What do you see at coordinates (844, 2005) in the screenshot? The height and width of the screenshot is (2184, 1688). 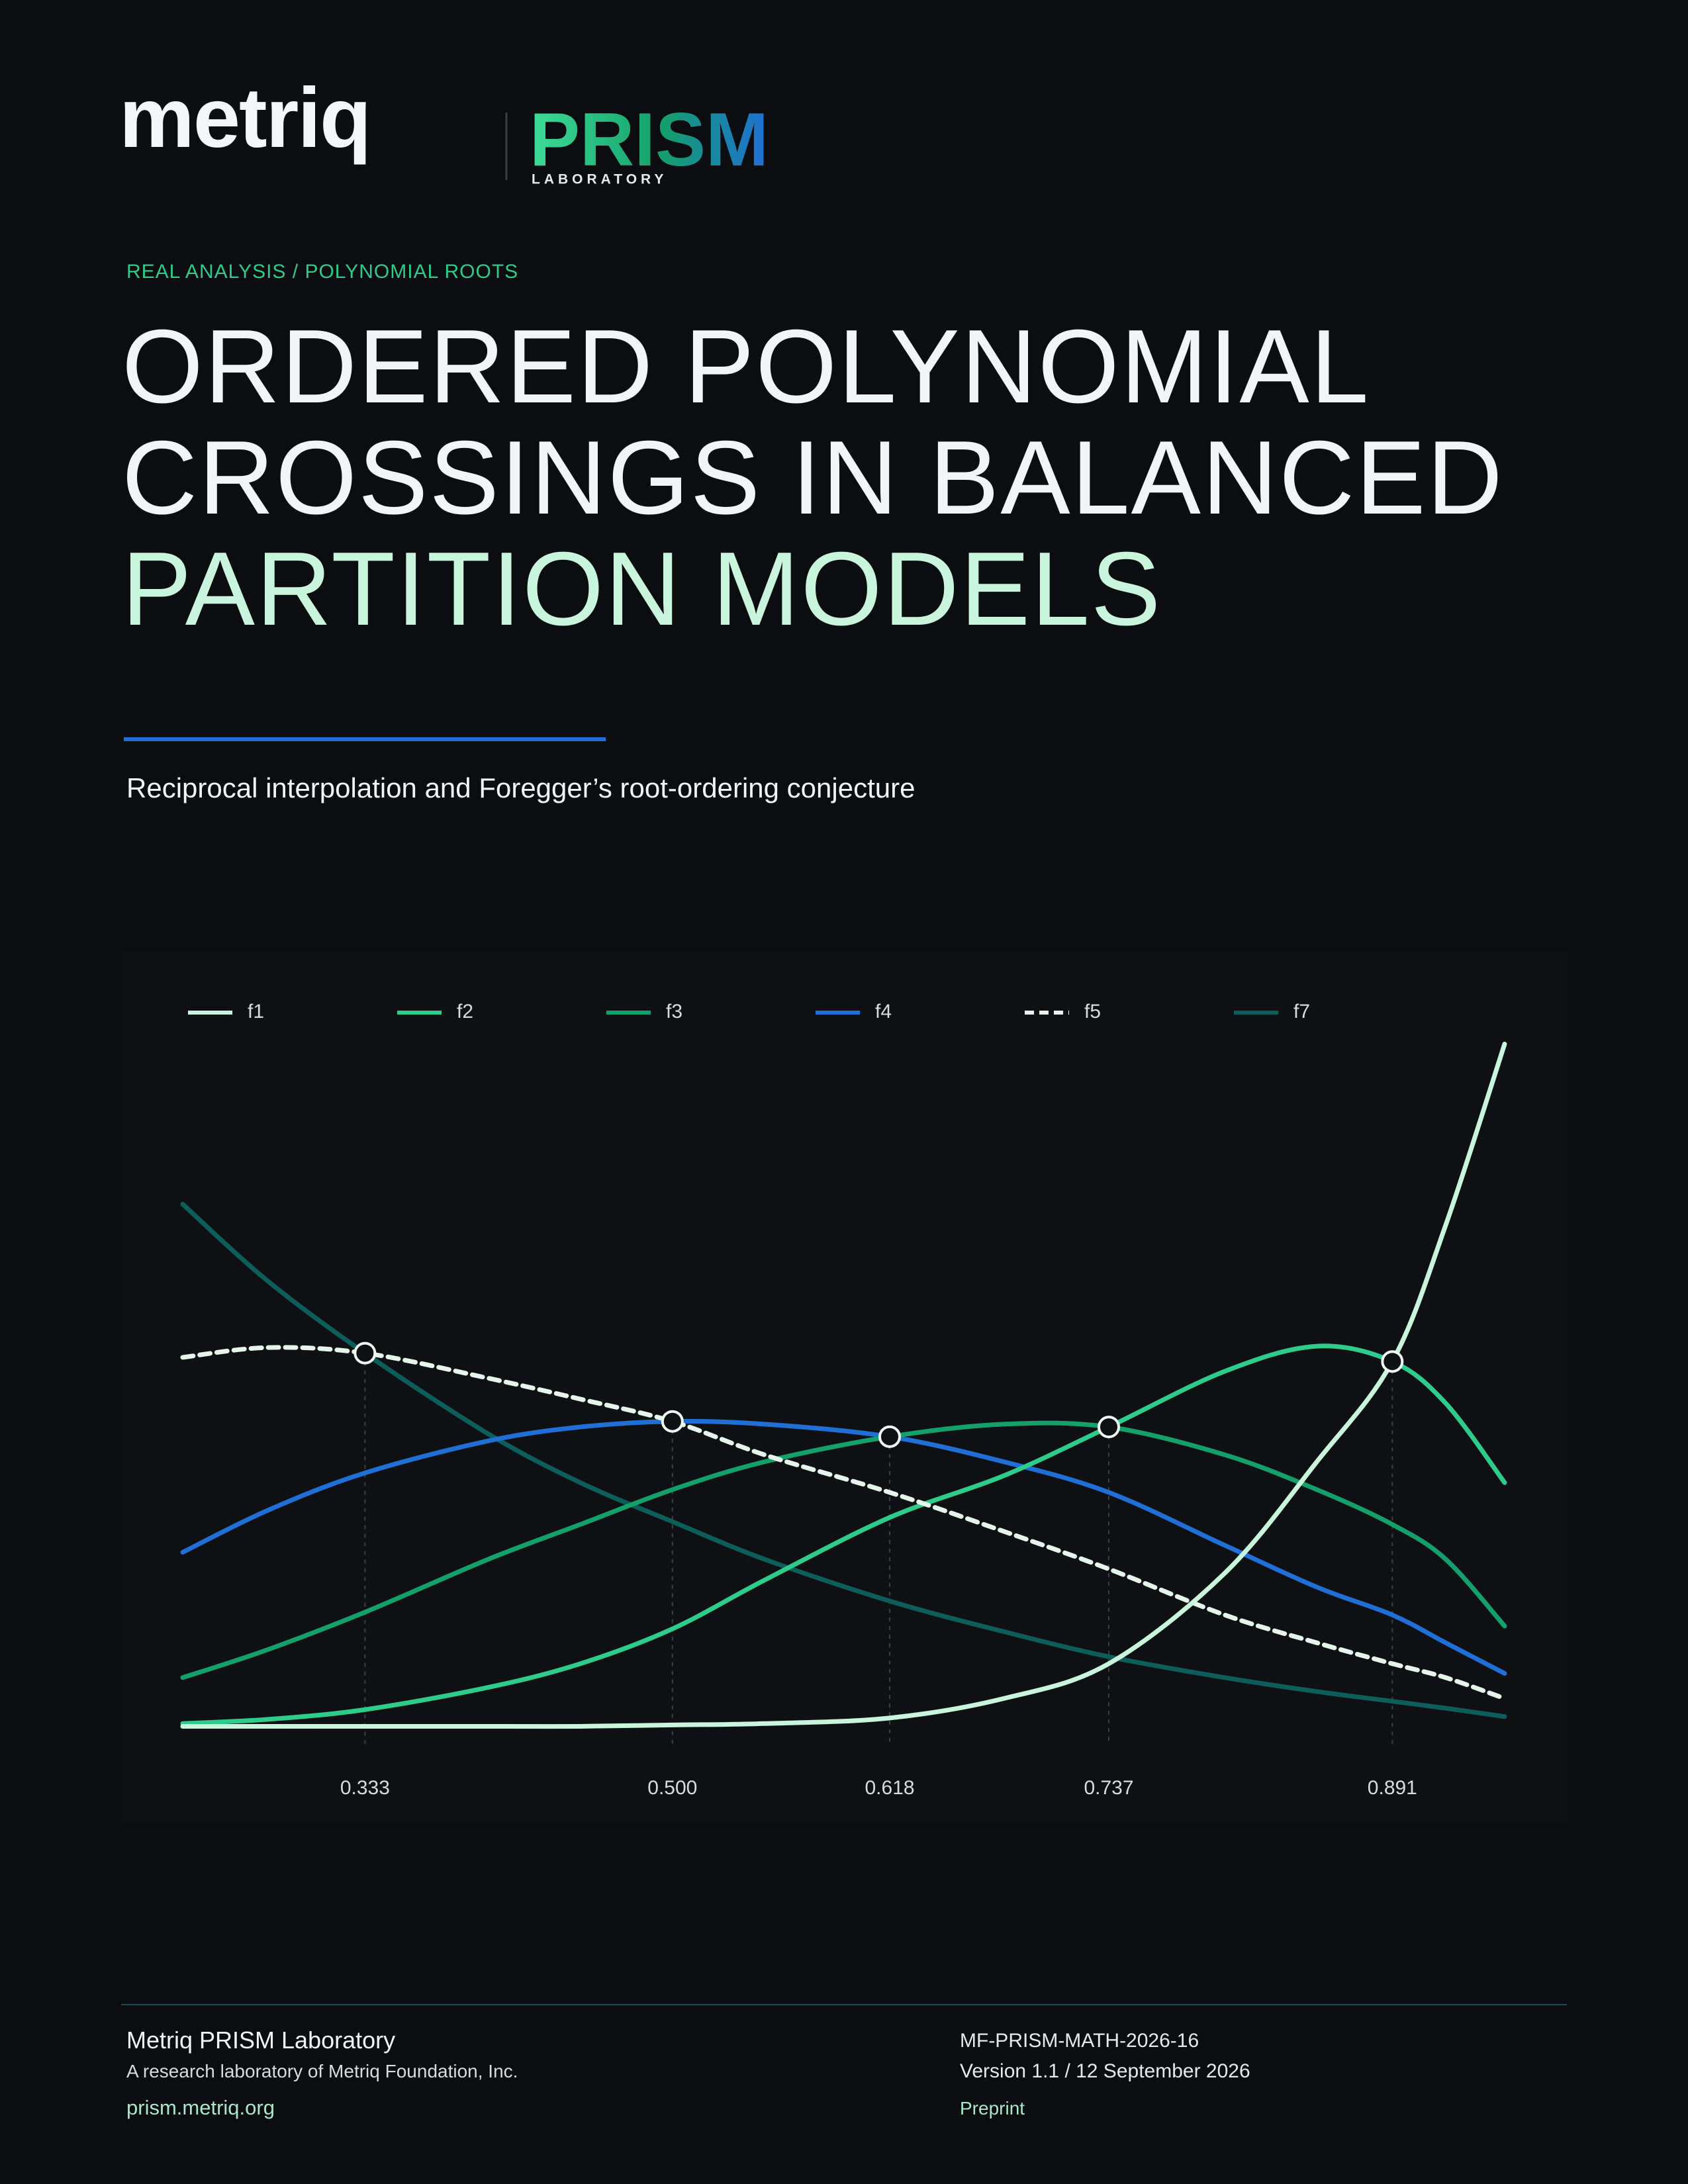 I see `footer-rule` at bounding box center [844, 2005].